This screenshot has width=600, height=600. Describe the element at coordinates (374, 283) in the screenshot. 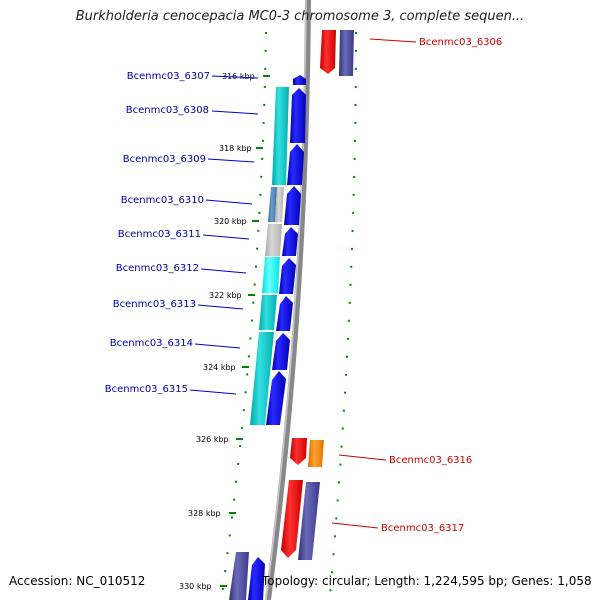

I see `right-label-leaders` at that location.